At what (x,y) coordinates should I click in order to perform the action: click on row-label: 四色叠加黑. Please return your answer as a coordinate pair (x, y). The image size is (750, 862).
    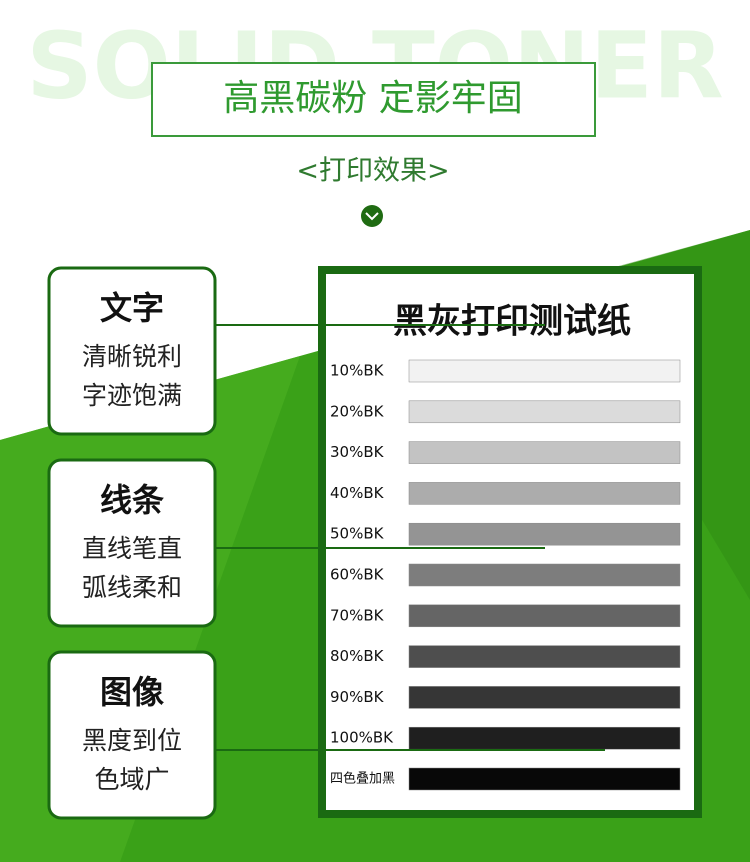
    Looking at the image, I should click on (362, 779).